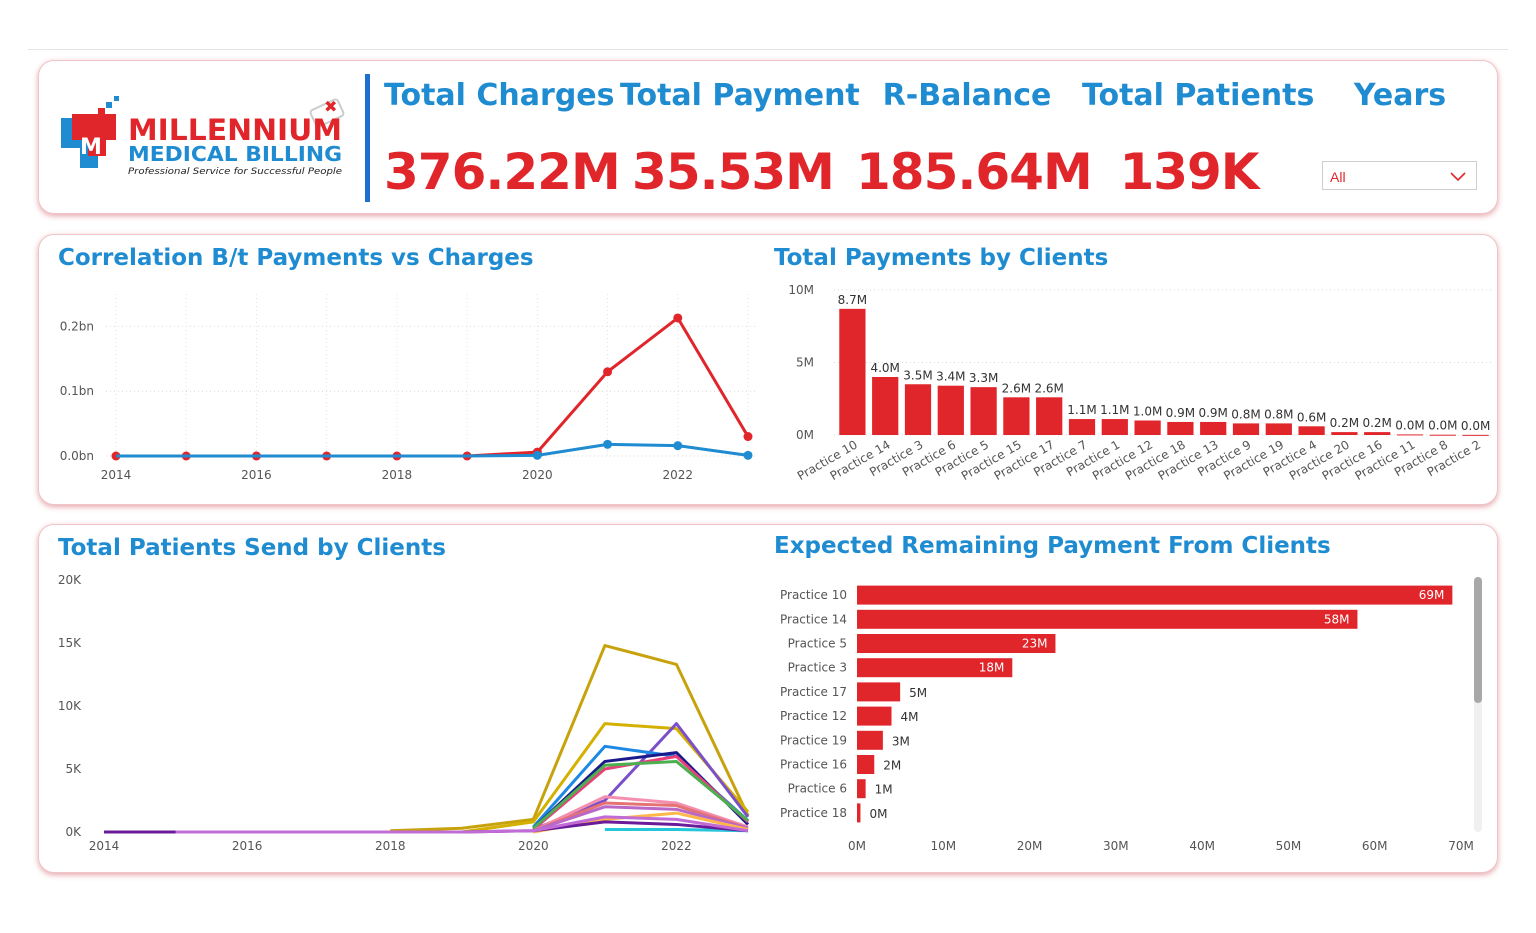  I want to click on y-tick-label: 0.2bn, so click(77, 326).